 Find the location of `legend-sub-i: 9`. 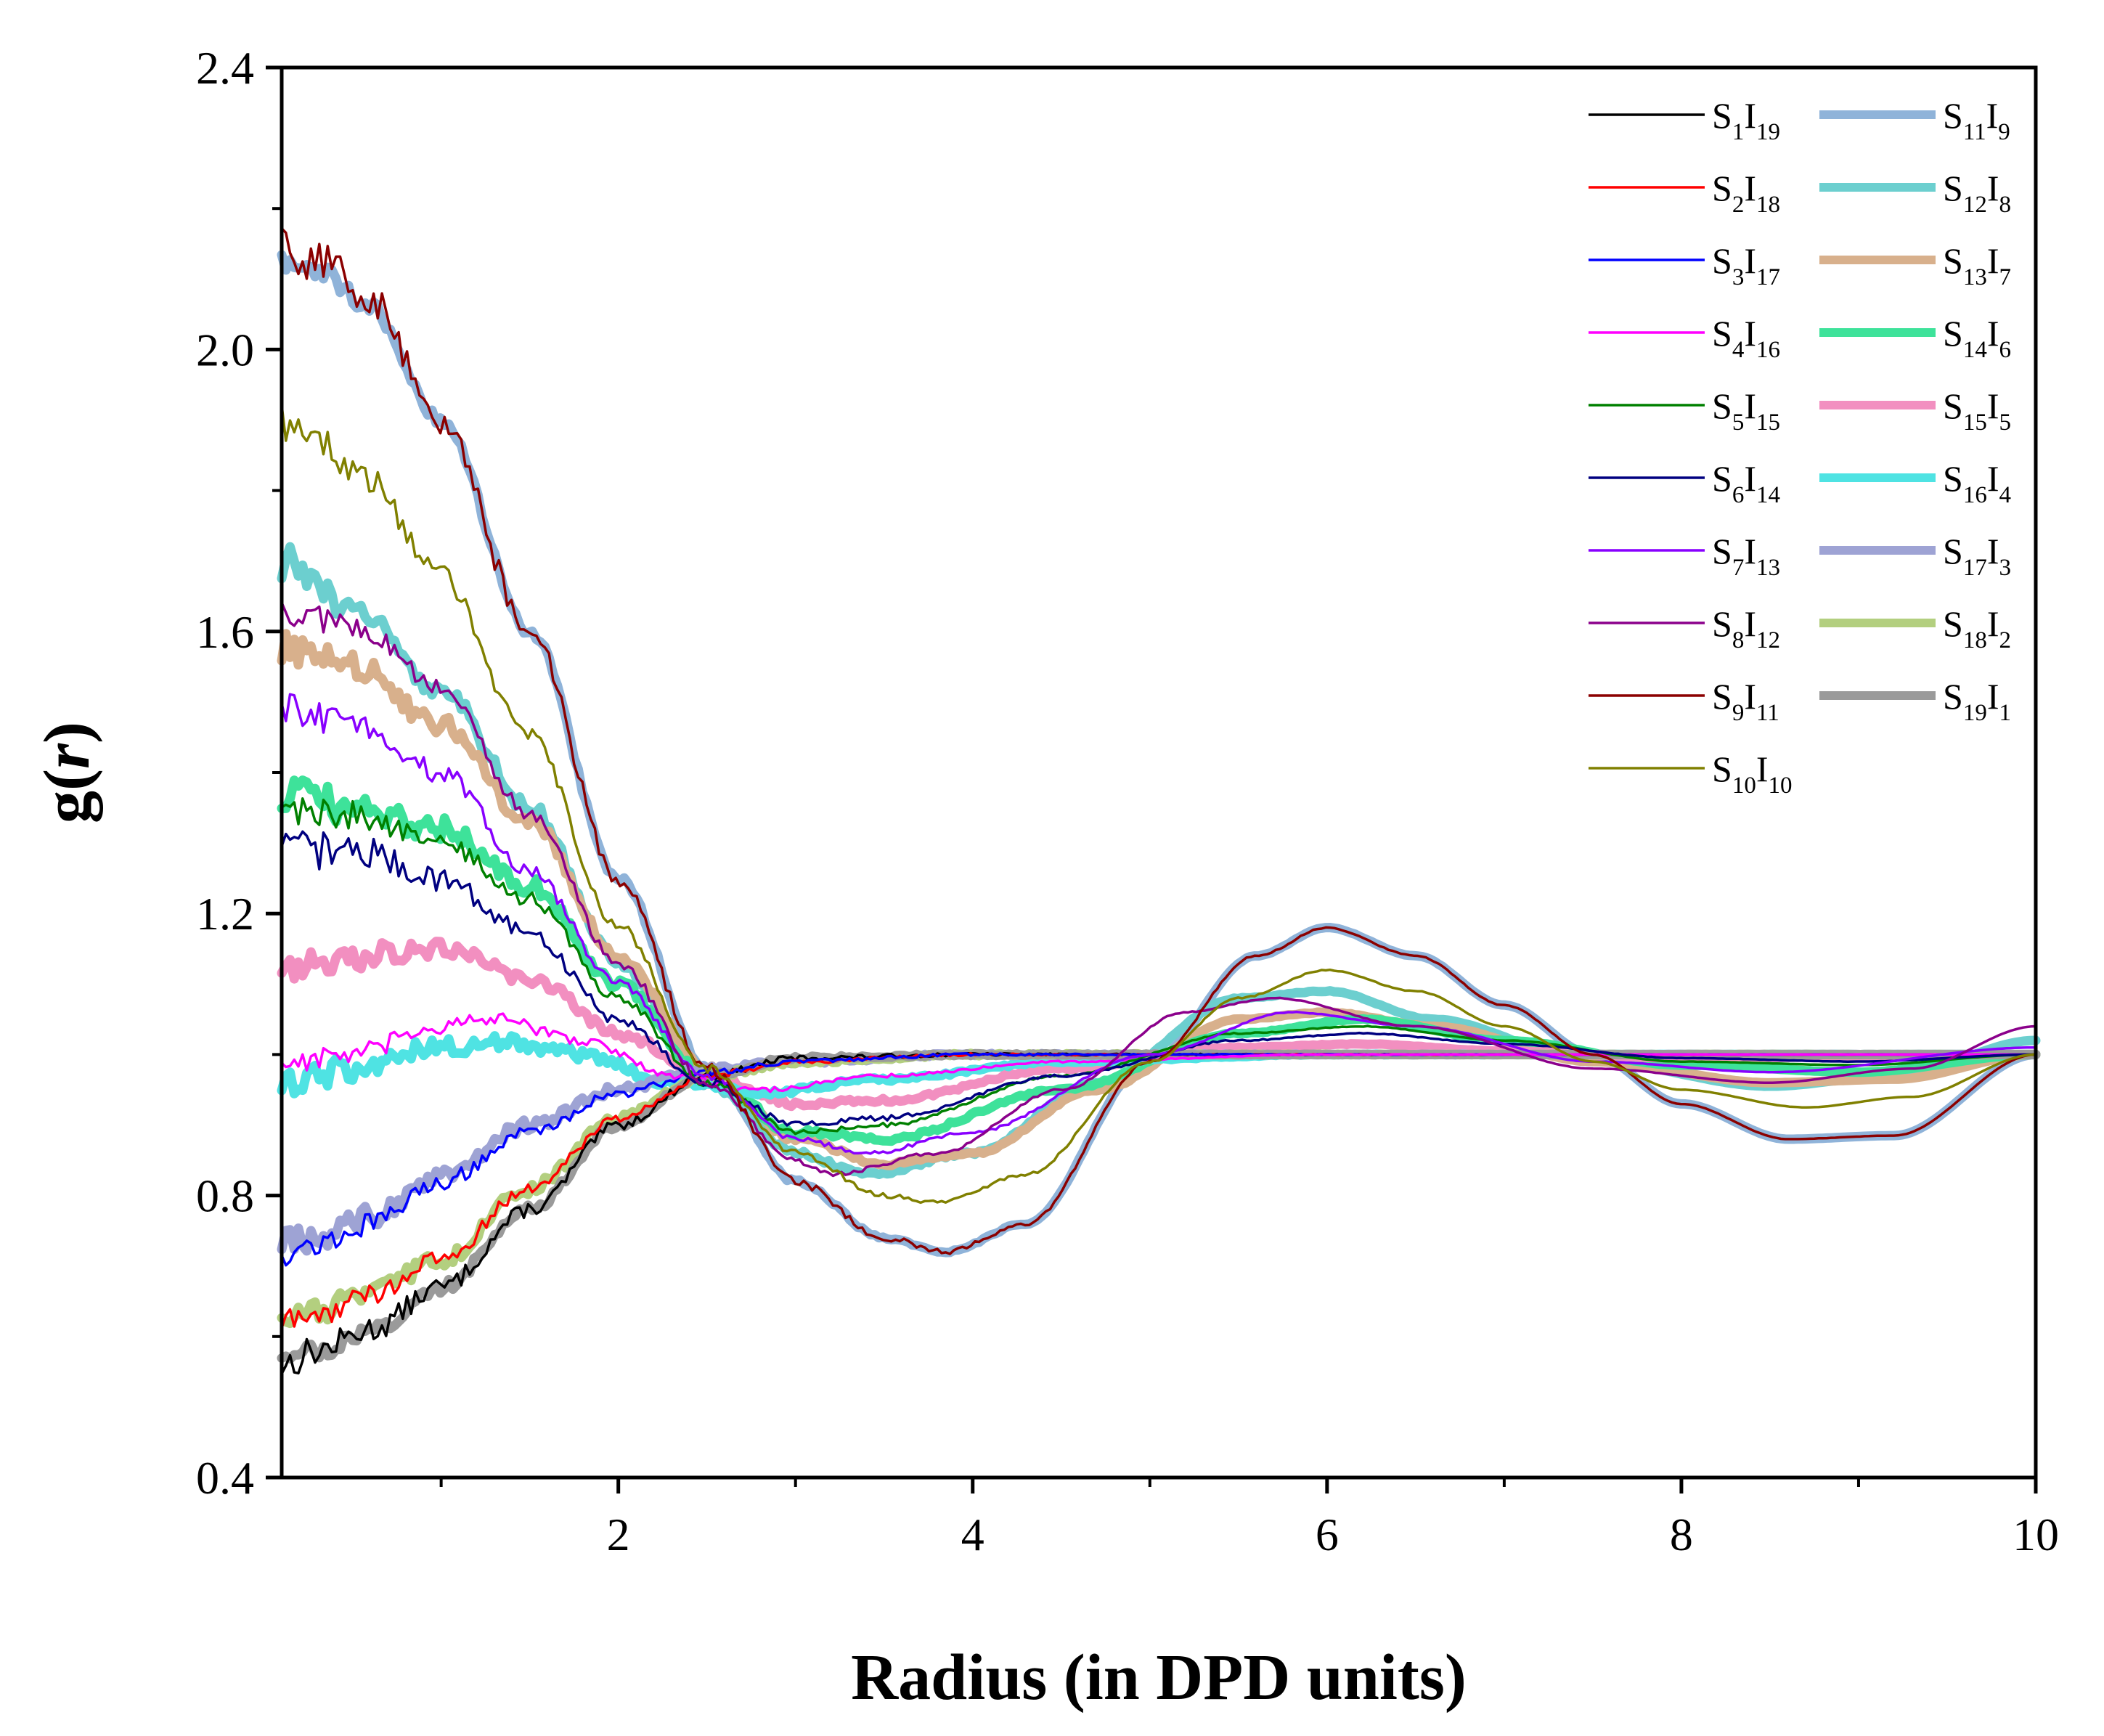

legend-sub-i: 9 is located at coordinates (2004, 132).